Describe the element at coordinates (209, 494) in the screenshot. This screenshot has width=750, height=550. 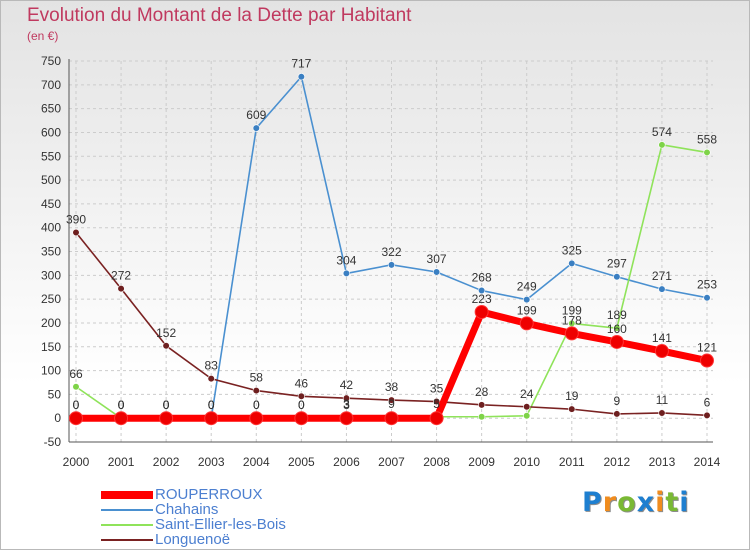
I see `legend-label: ROUPERROUX` at that location.